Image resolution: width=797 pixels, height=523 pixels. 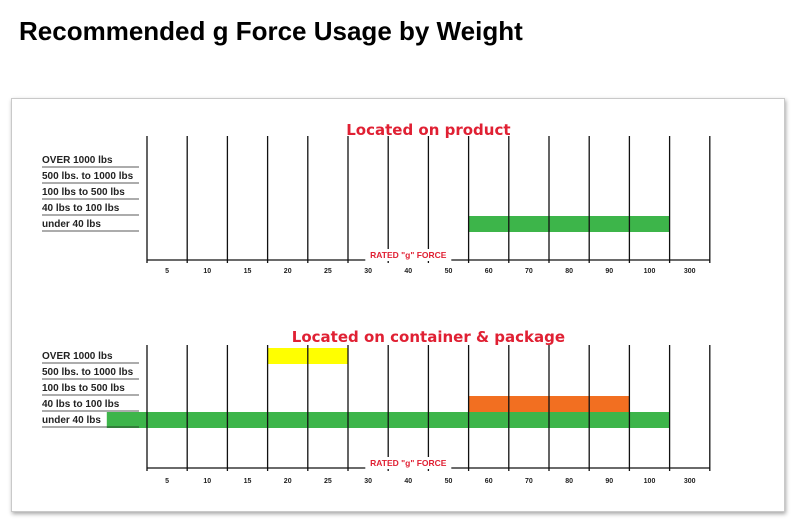 I want to click on page-title: Recommended g Force Usage by Weight, so click(x=271, y=31).